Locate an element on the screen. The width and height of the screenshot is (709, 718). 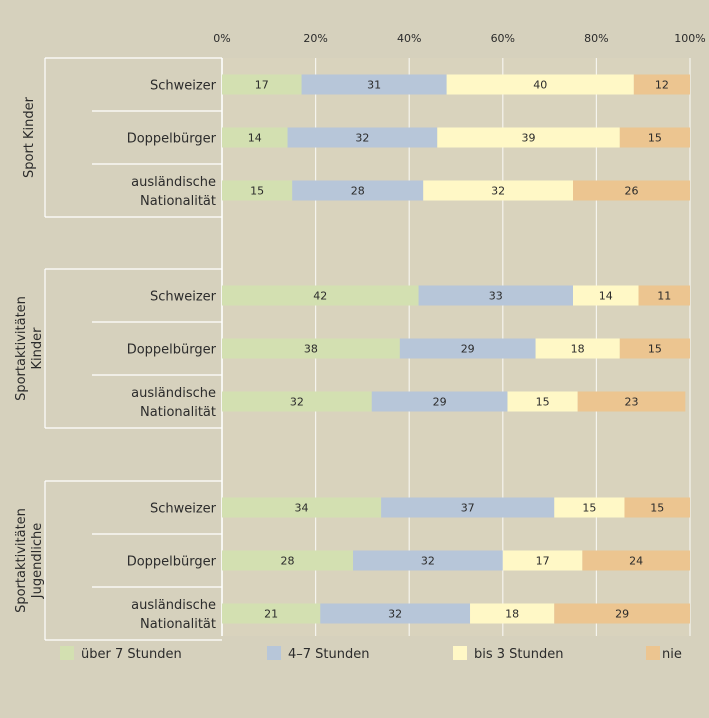
group-label: Sport Kinder is located at coordinates (29, 137).